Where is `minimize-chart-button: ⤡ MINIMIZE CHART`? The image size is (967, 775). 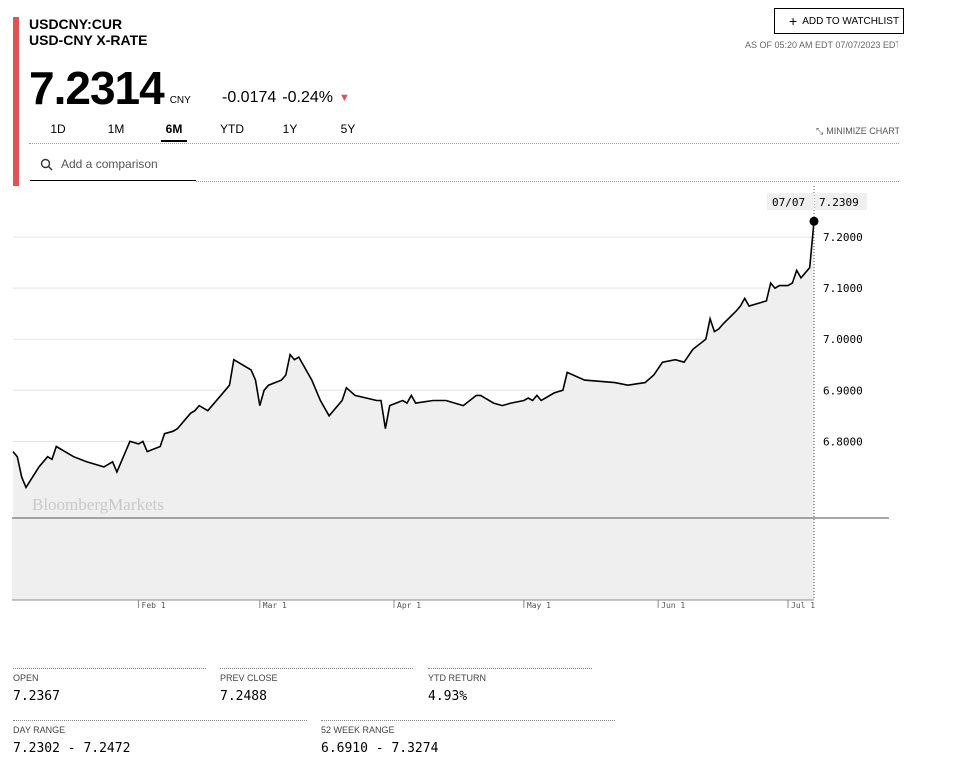
minimize-chart-button: ⤡ MINIMIZE CHART is located at coordinates (857, 131).